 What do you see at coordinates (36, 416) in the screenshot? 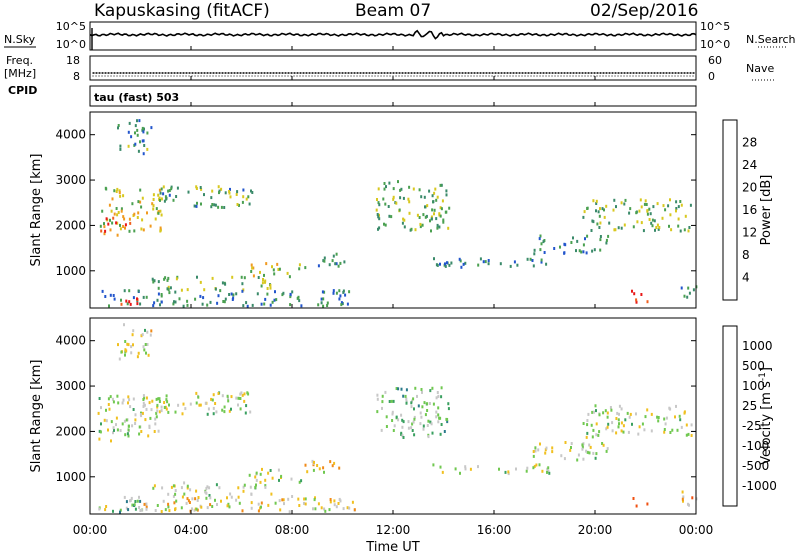
I see `velocity-y-axis-label: Slant Range [km]` at bounding box center [36, 416].